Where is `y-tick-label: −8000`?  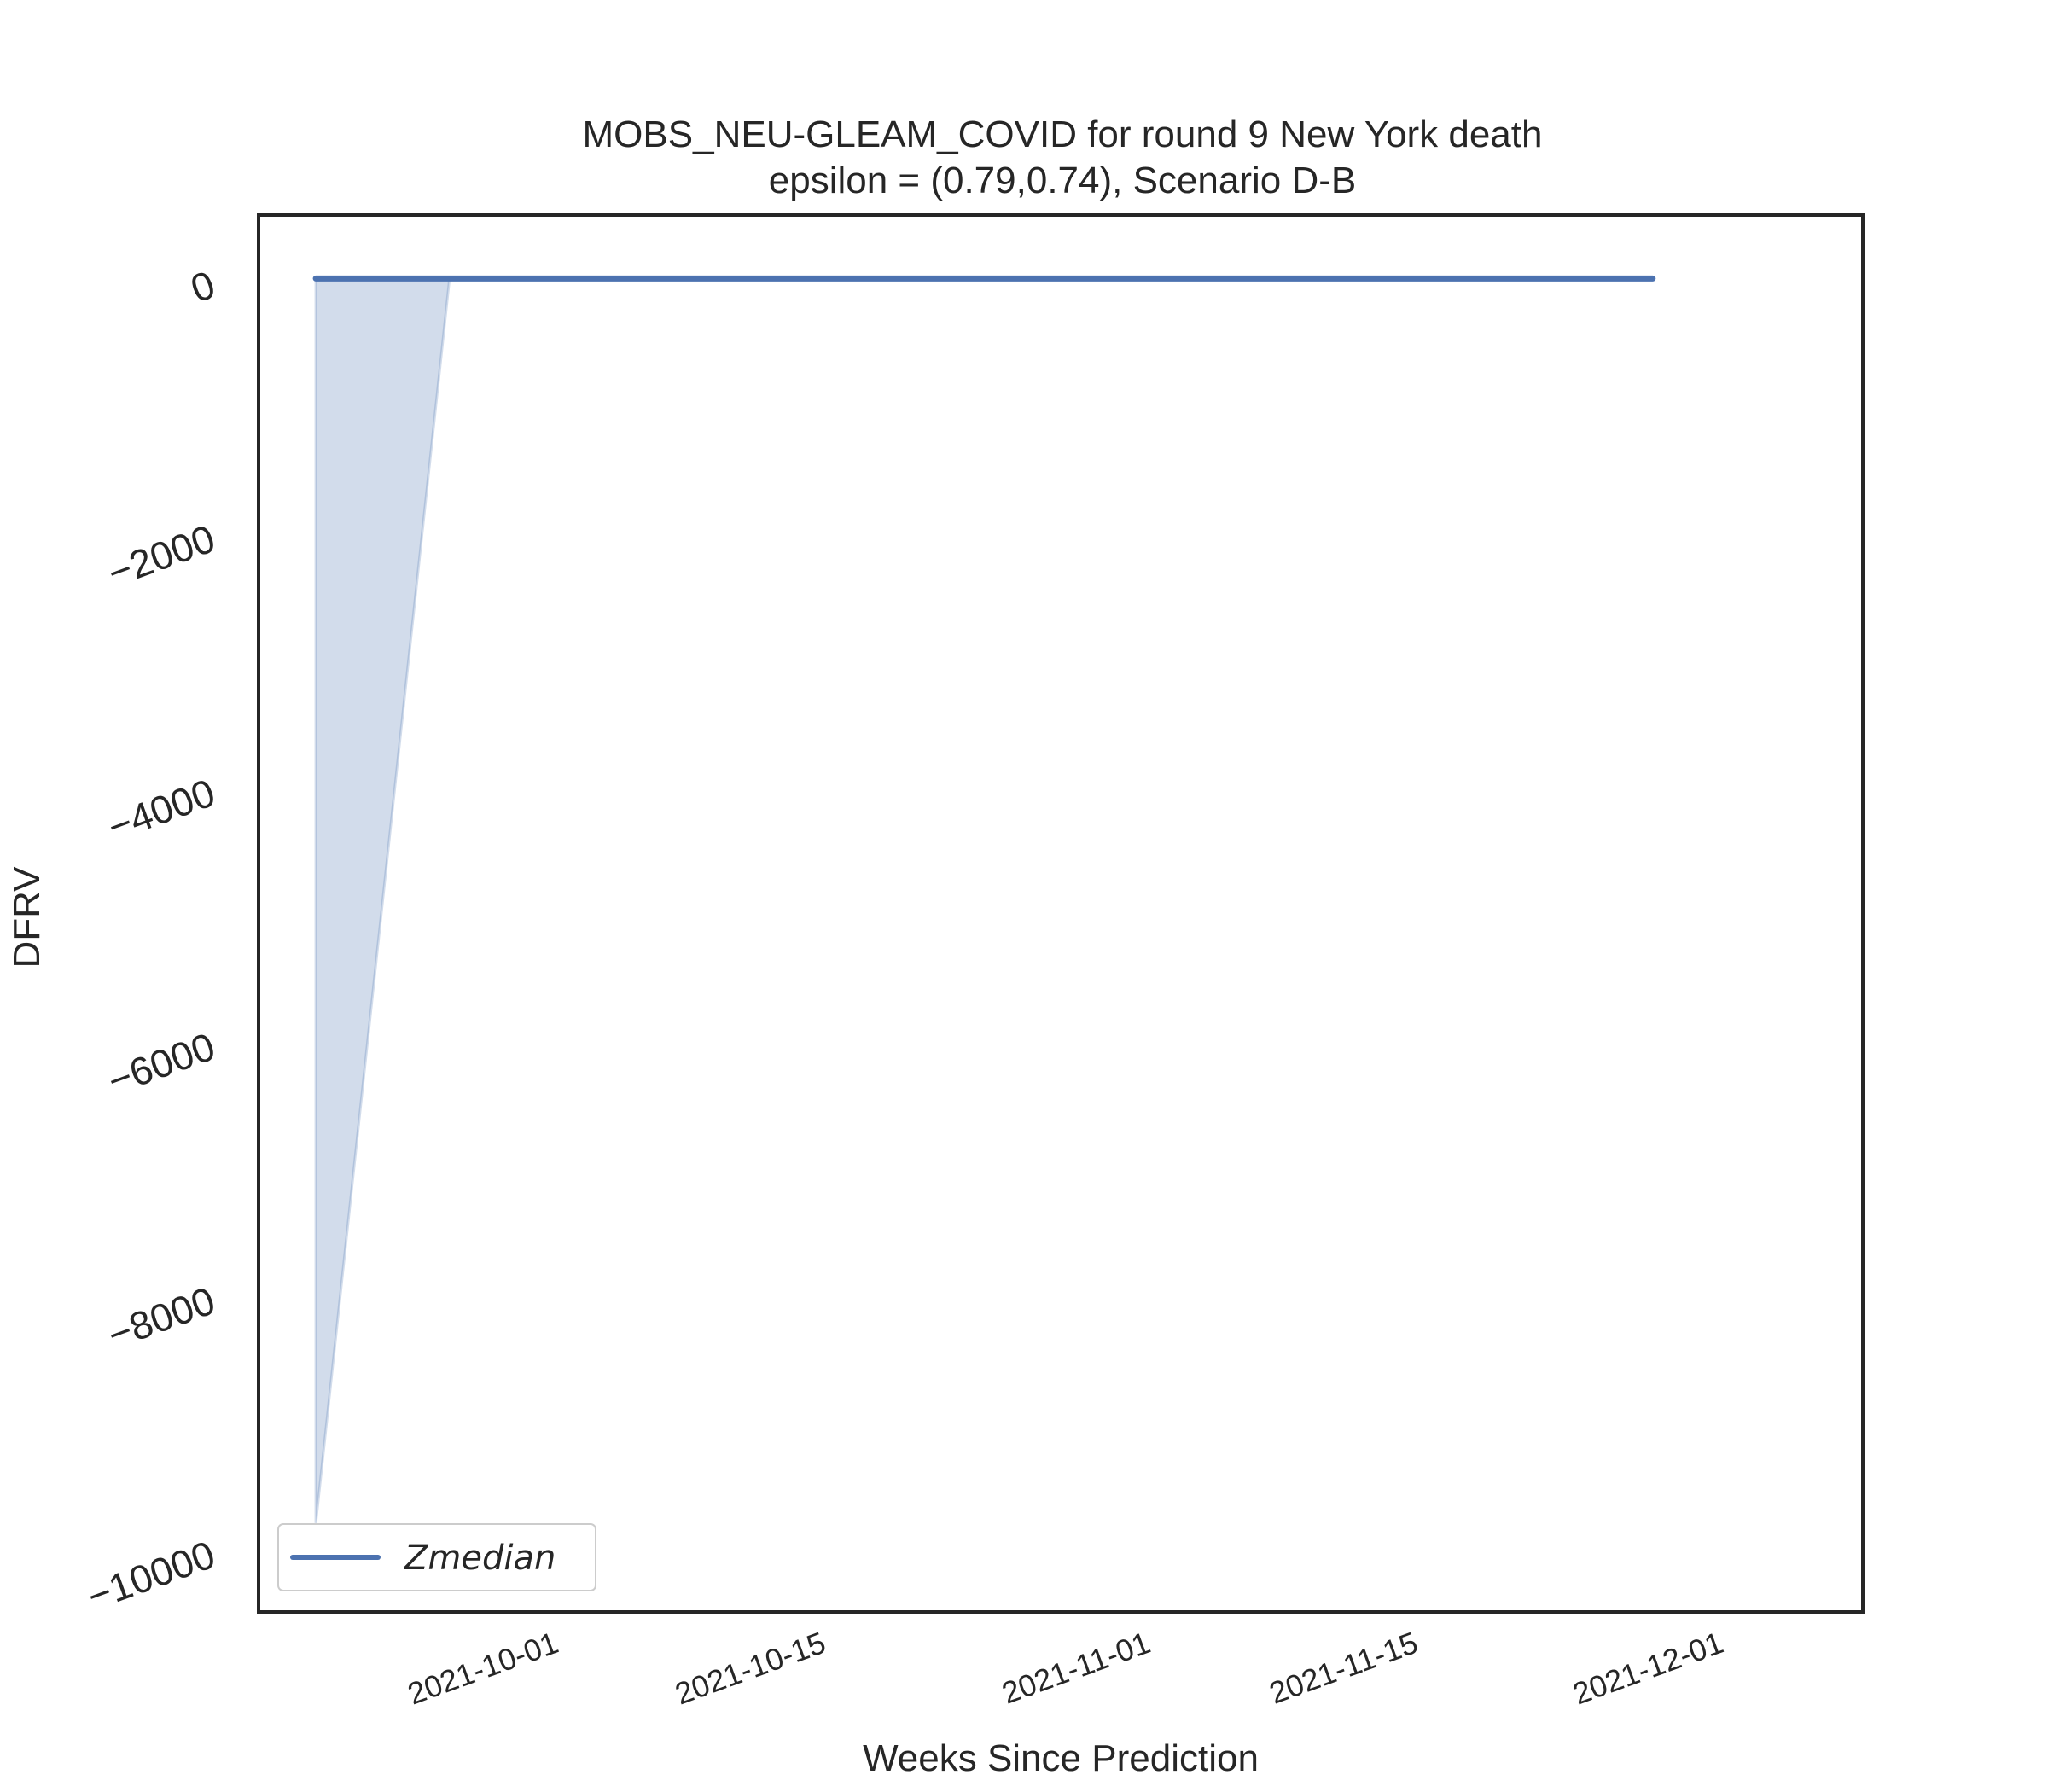 y-tick-label: −8000 is located at coordinates (161, 1318).